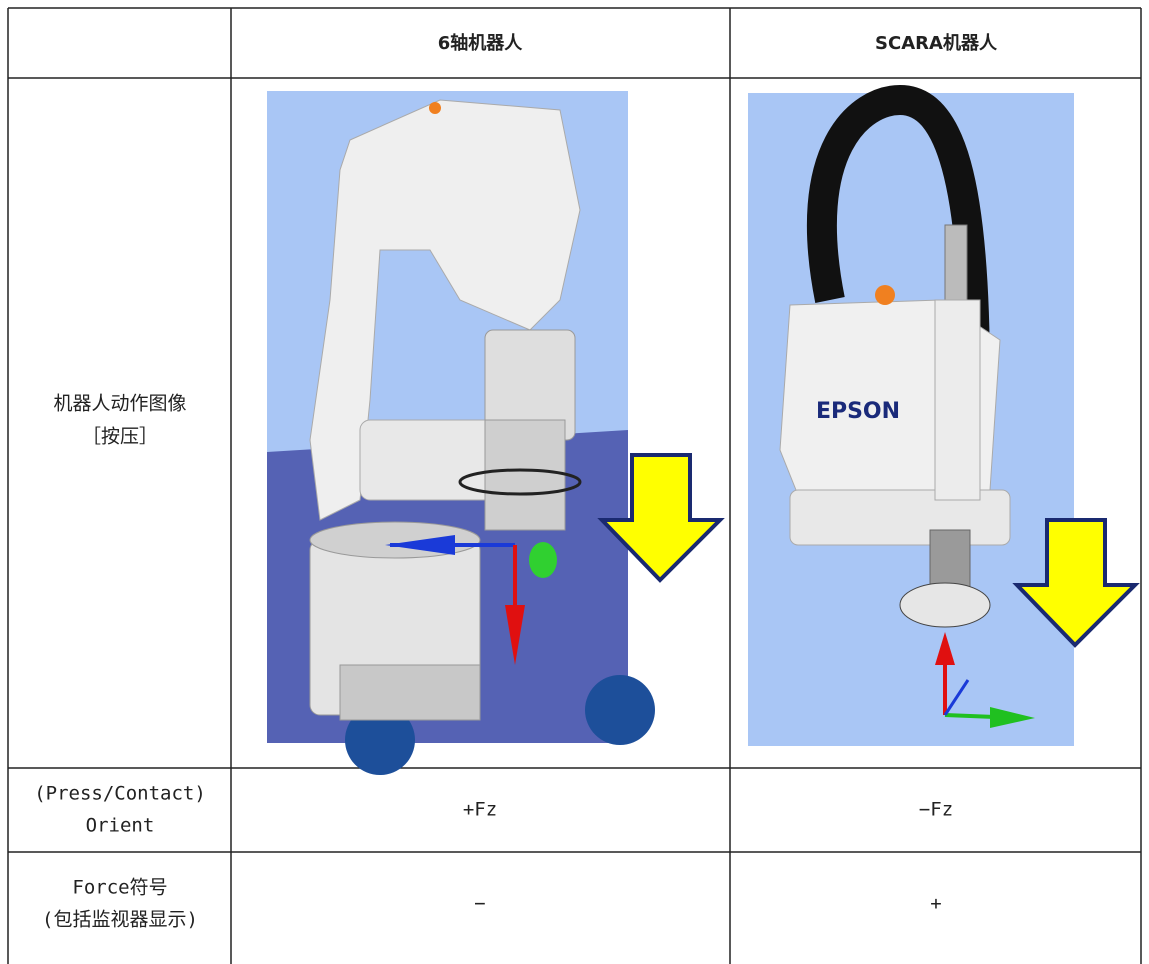  I want to click on row-label: Orient, so click(120, 826).